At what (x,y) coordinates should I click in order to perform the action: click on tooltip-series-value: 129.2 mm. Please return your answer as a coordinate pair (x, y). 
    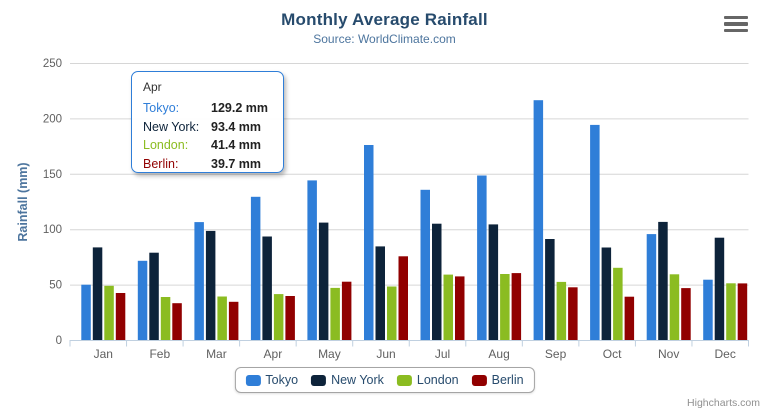
    Looking at the image, I should click on (239, 108).